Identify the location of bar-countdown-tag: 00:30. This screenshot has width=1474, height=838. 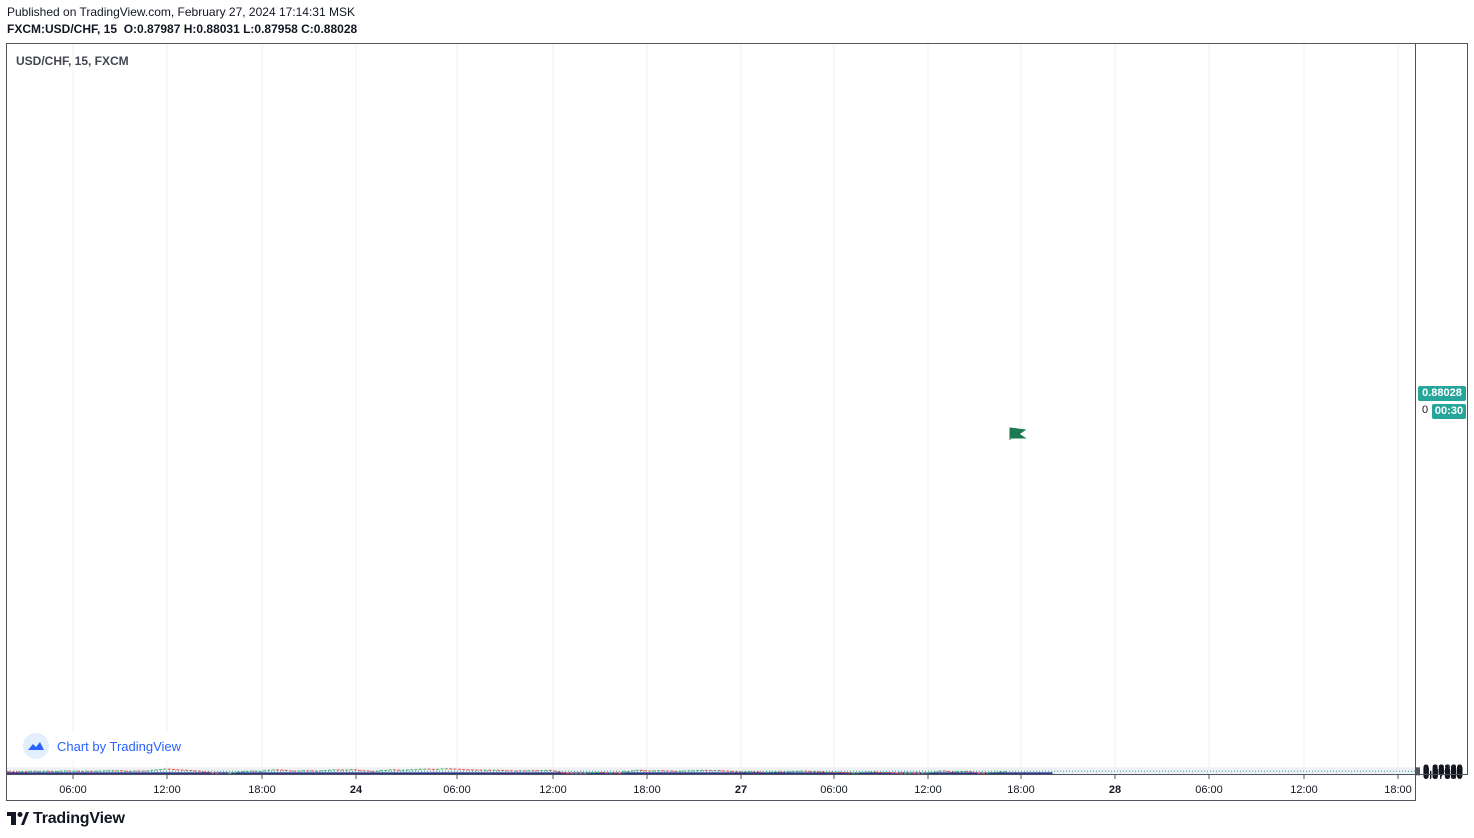
(1449, 411).